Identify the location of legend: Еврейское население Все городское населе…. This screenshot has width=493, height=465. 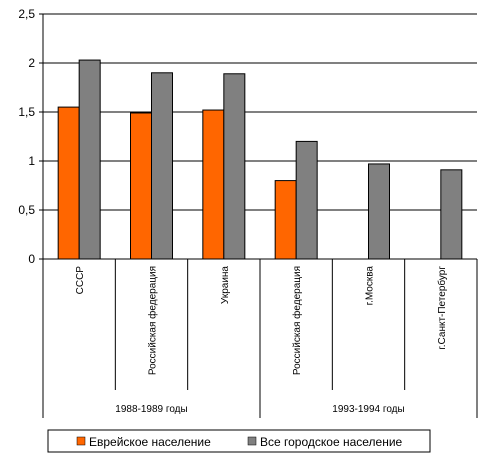
(239, 441).